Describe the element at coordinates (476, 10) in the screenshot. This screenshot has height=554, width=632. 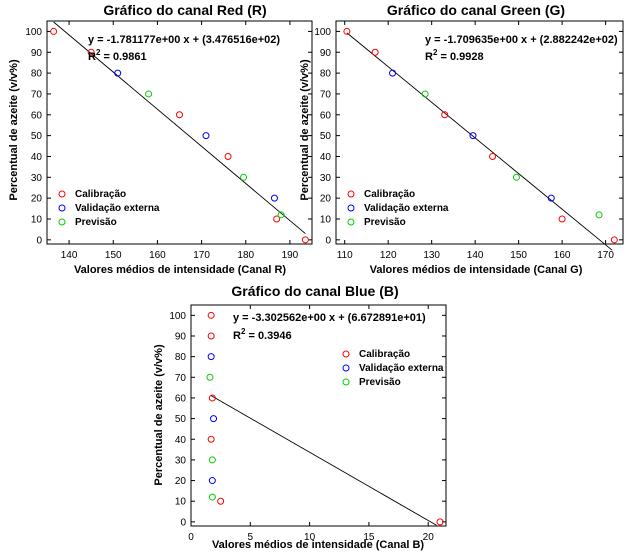
I see `chart-title: Gráfico do canal Green (G)` at that location.